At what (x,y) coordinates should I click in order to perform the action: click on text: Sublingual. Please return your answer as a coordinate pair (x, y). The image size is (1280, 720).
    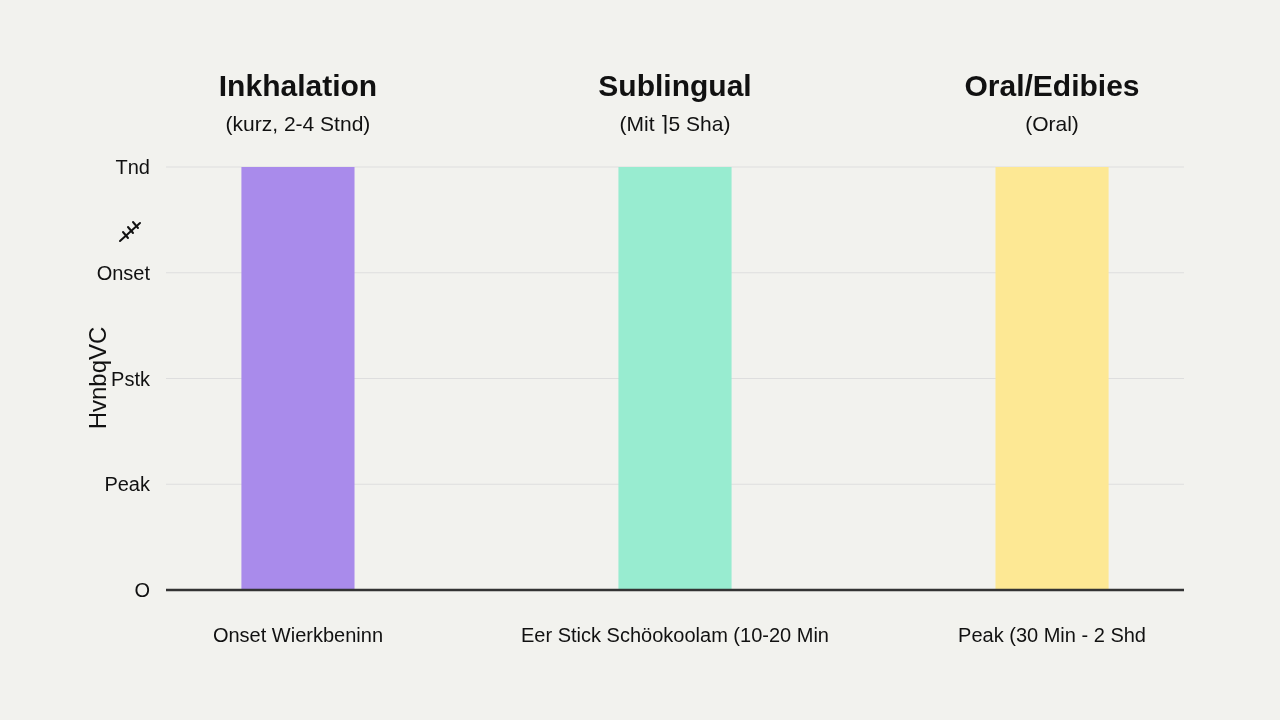
    Looking at the image, I should click on (675, 85).